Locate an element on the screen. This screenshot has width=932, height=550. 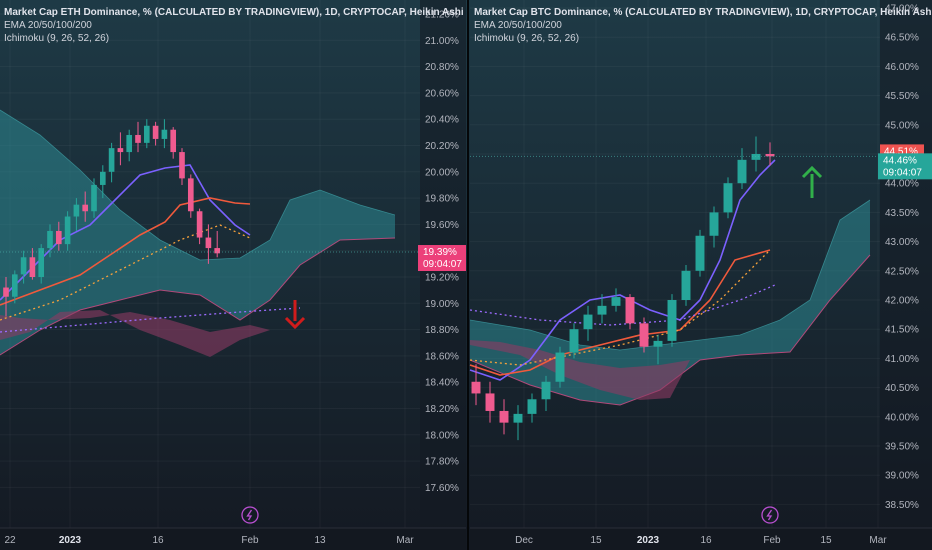
right-time-axis is located at coordinates (701, 539).